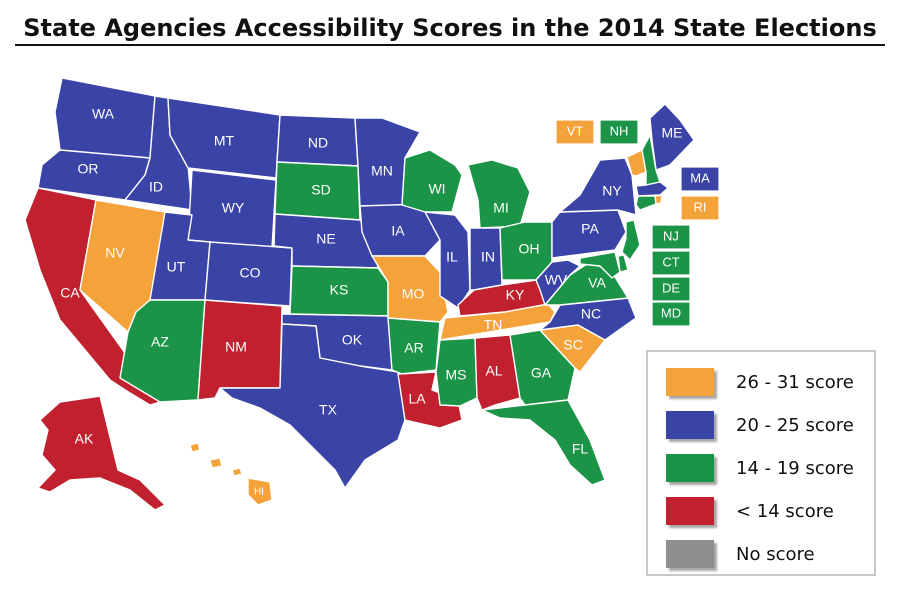 This screenshot has height=600, width=900. Describe the element at coordinates (631, 240) in the screenshot. I see `state-NJ` at that location.